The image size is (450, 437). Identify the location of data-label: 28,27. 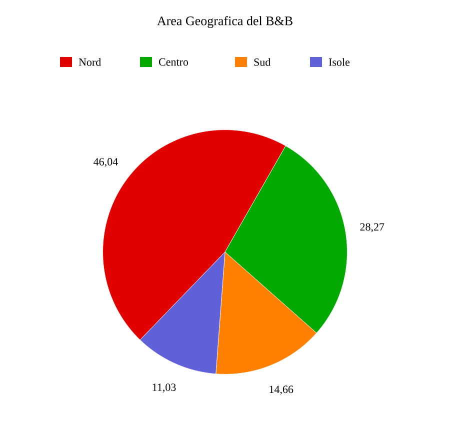
(372, 227).